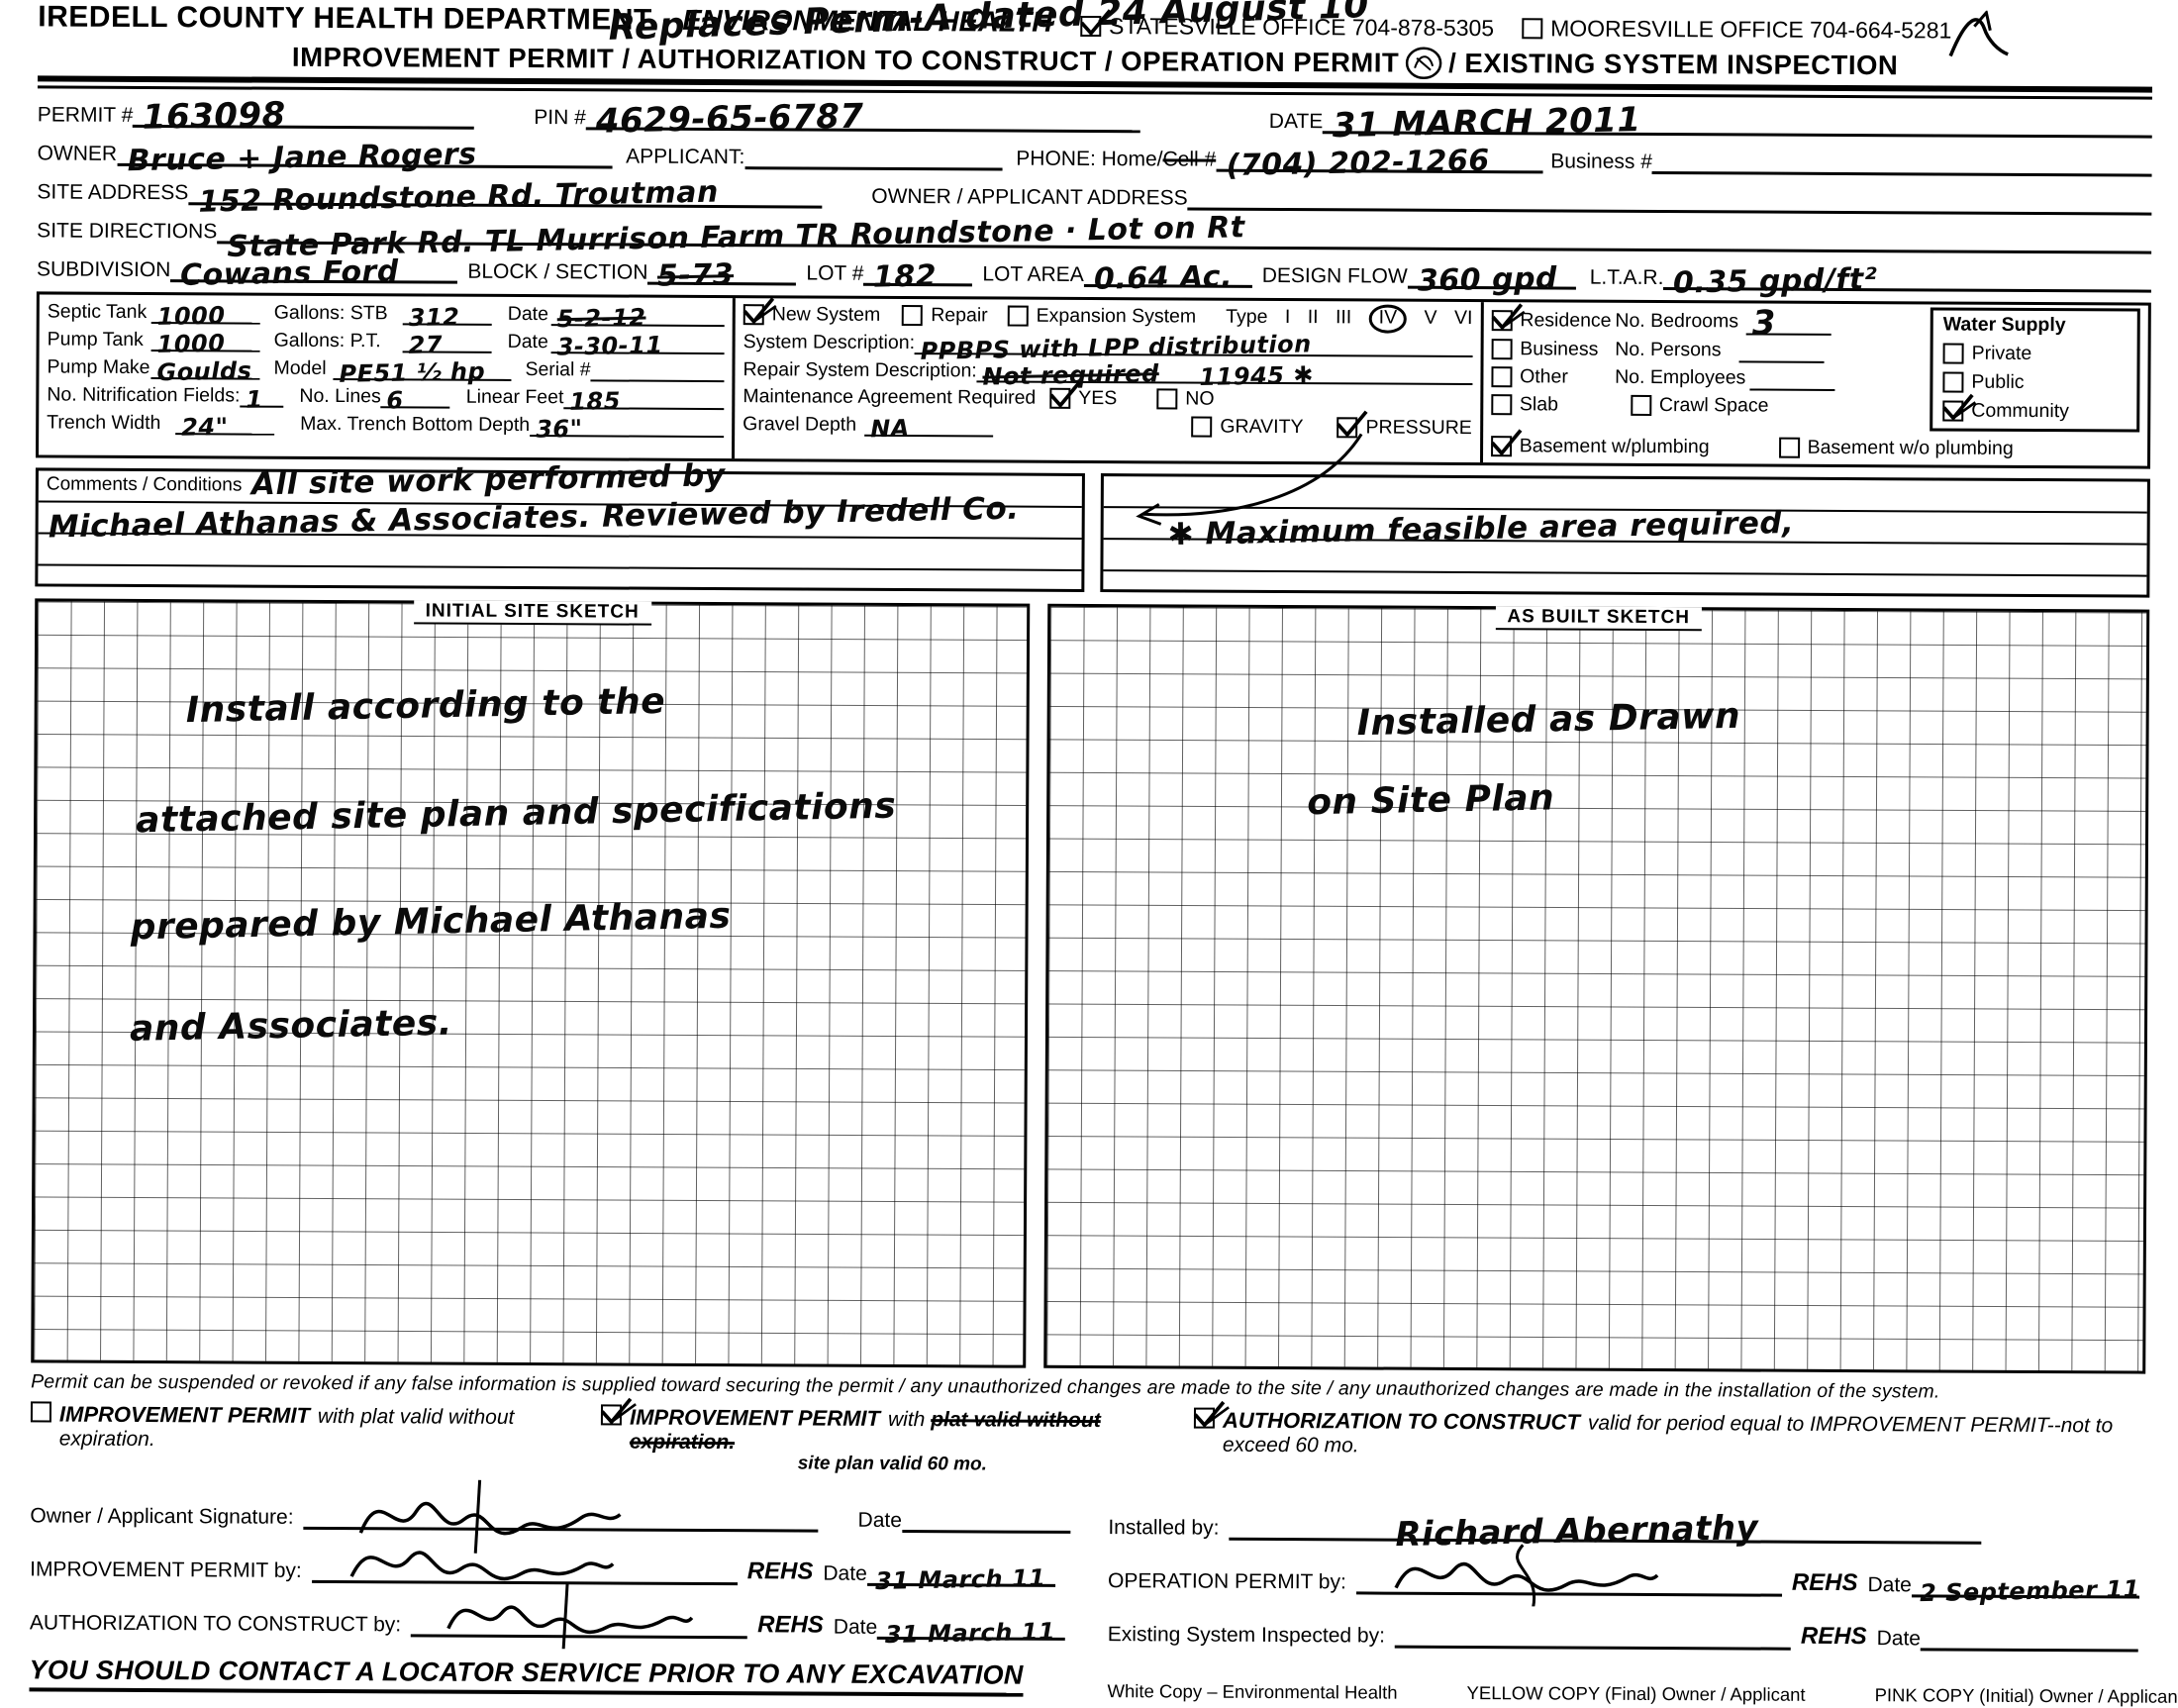 This screenshot has height=1708, width=2178. I want to click on atc-date-field: 31 March 11, so click(972, 1629).